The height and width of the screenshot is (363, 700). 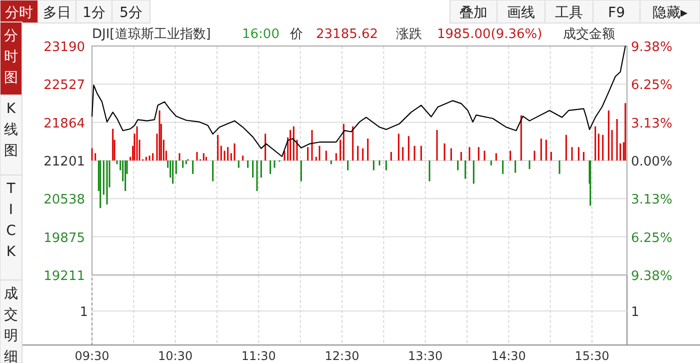 What do you see at coordinates (64, 200) in the screenshot?
I see `y-tick-label: 20538` at bounding box center [64, 200].